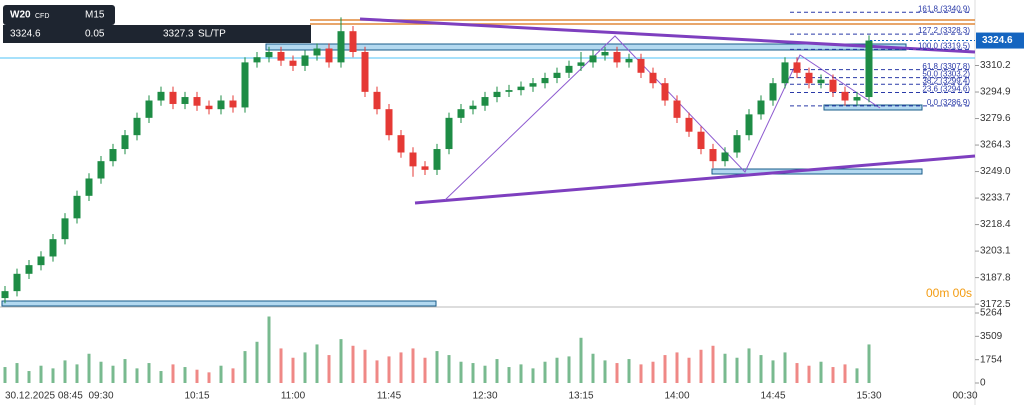  Describe the element at coordinates (212, 34) in the screenshot. I see `sltp: SL/TP` at that location.